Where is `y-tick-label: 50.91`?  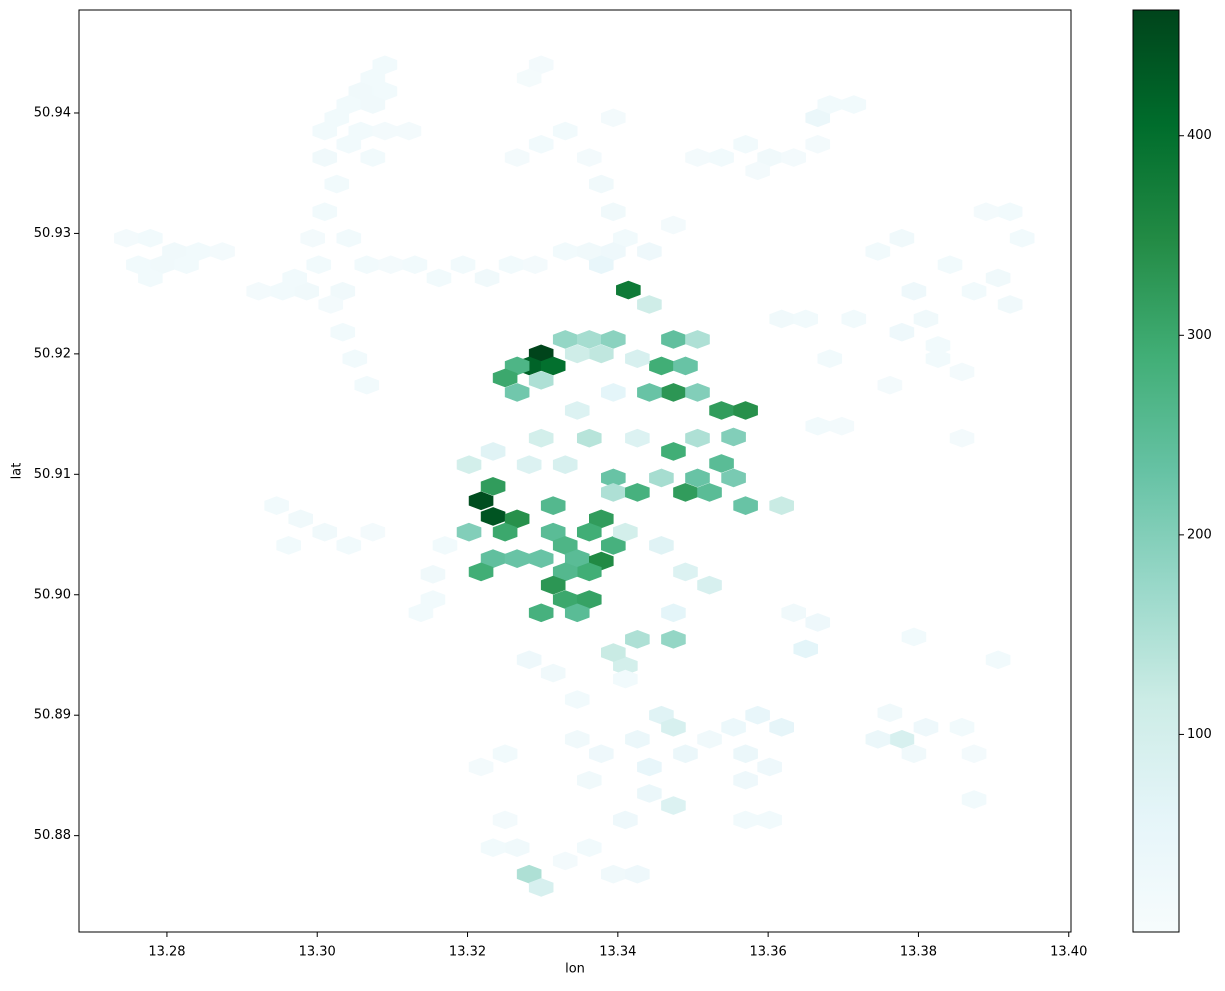
y-tick-label: 50.91 is located at coordinates (52, 474).